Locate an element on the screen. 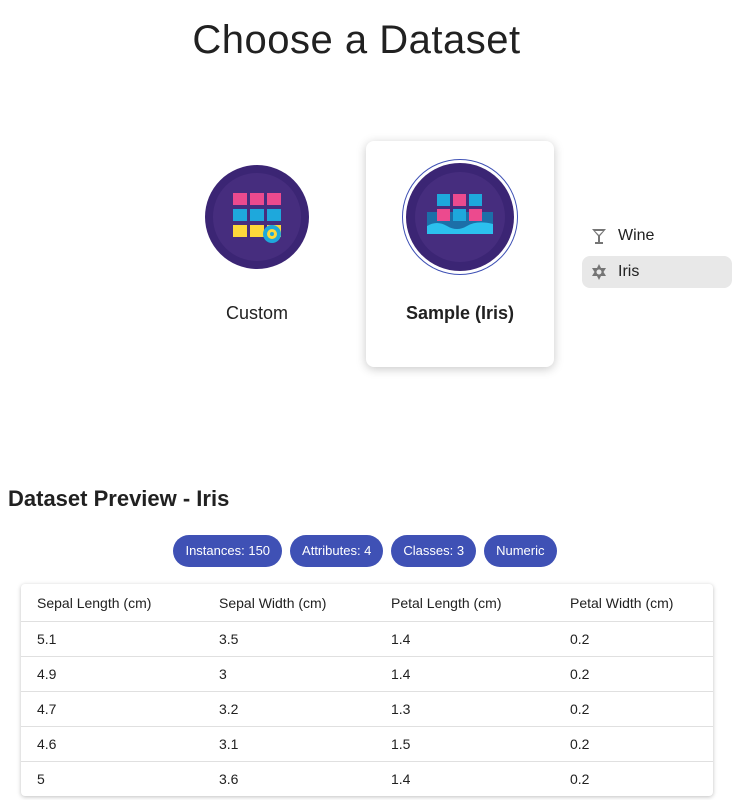  table-cell: 5.1 is located at coordinates (112, 639).